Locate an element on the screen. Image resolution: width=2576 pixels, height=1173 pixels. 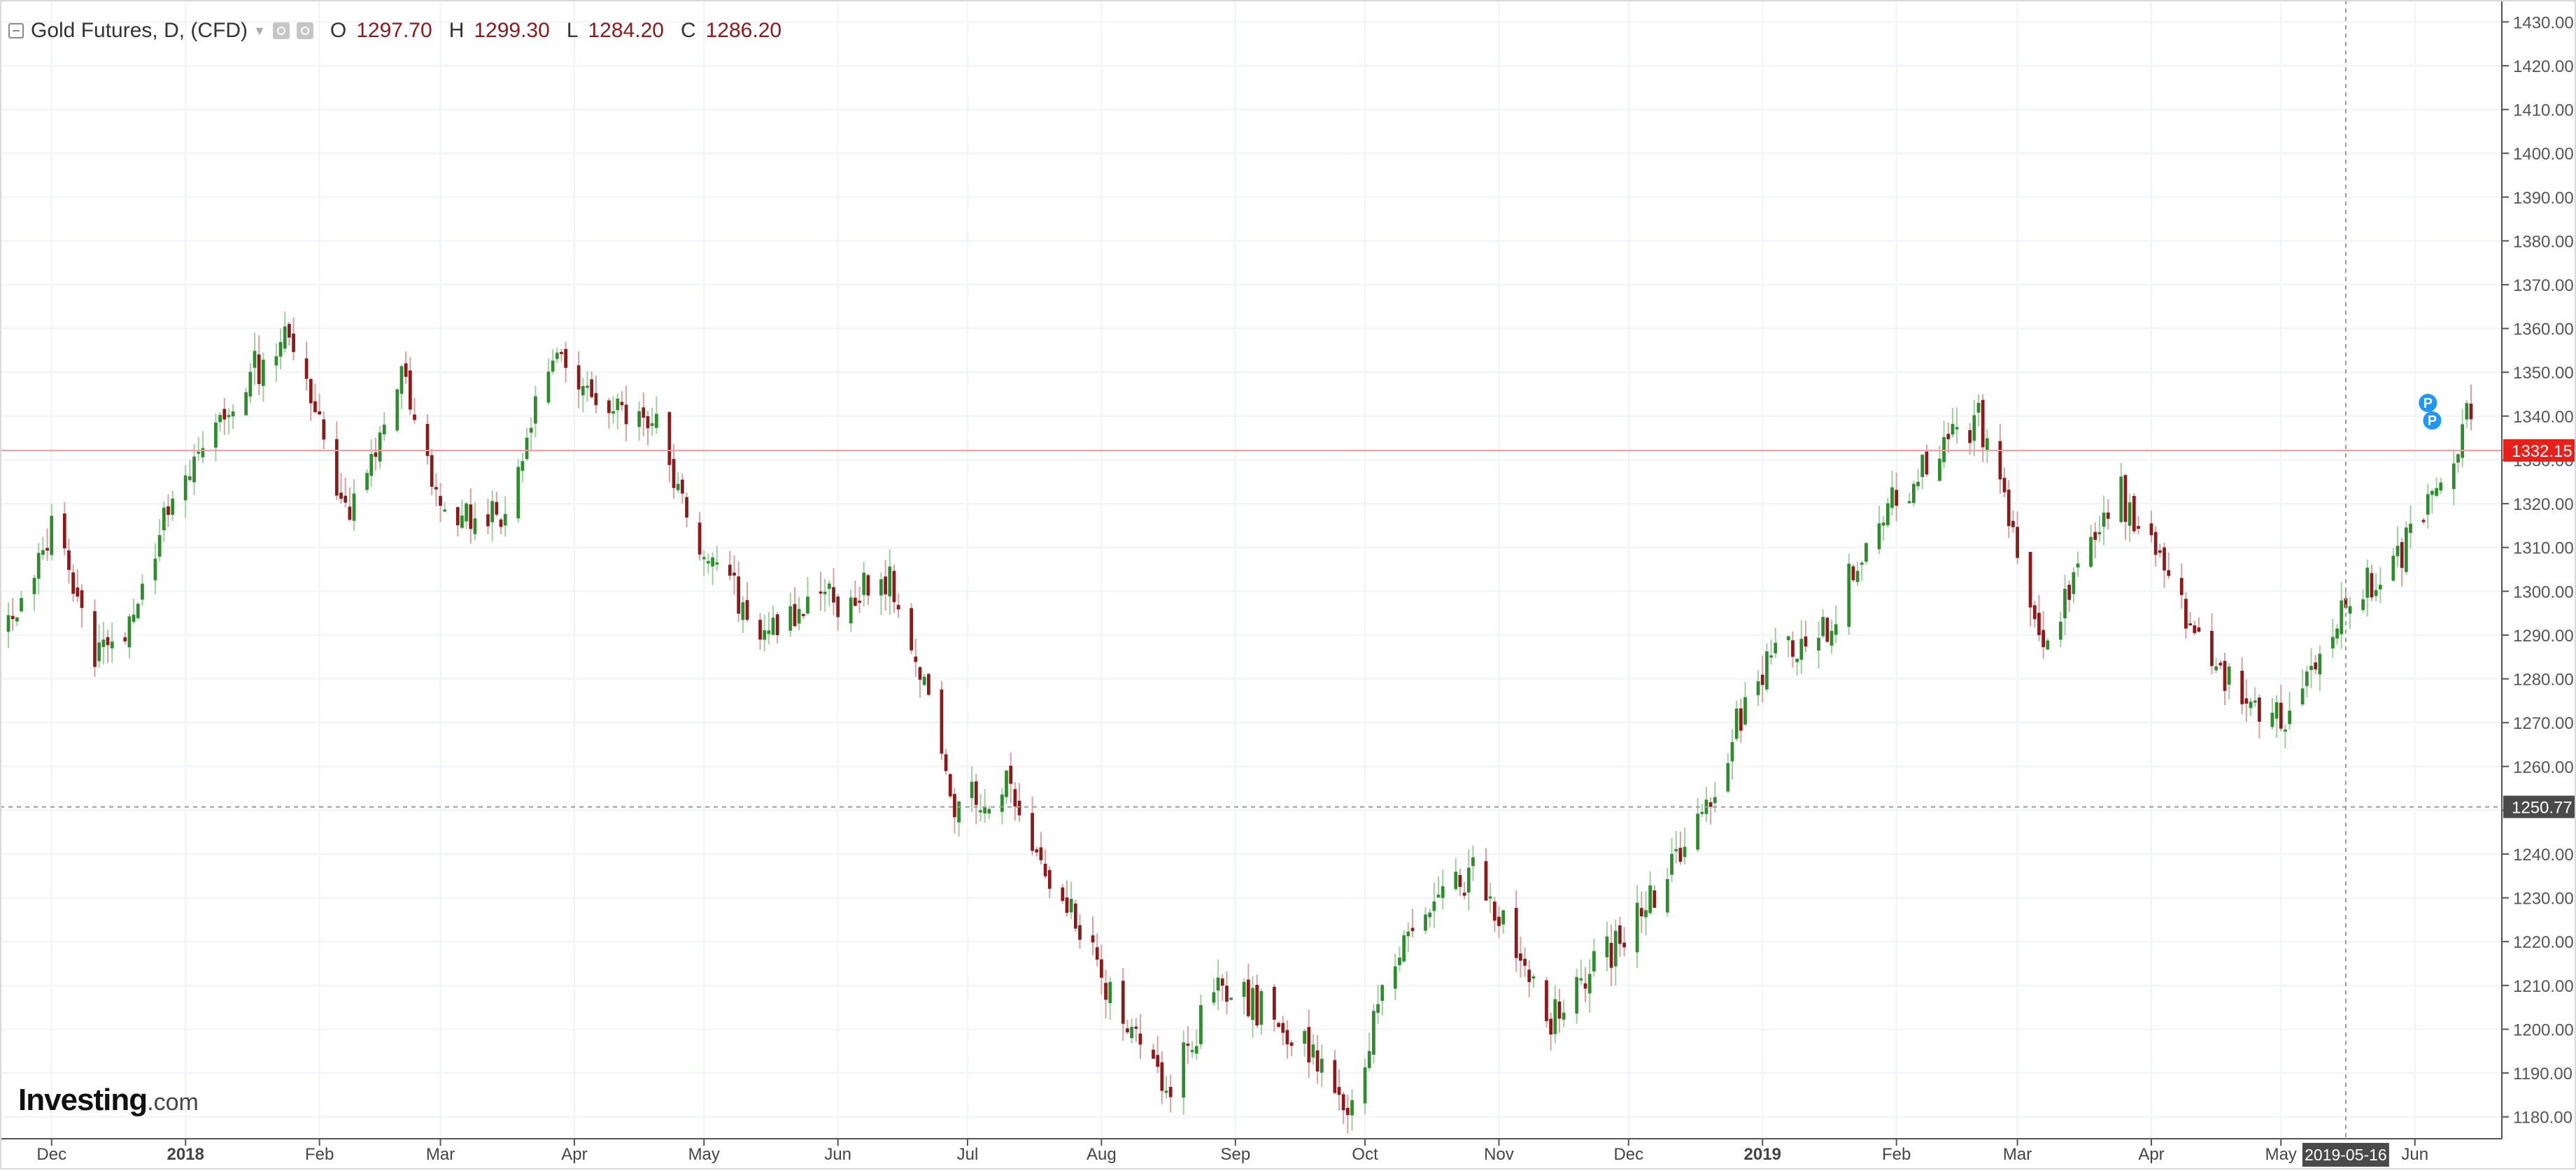
eye-icon is located at coordinates (281, 30).